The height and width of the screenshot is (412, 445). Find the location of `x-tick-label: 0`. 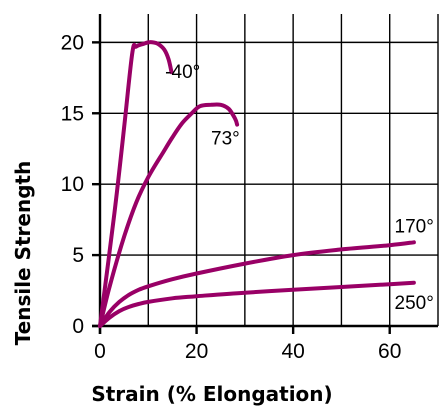

x-tick-label: 0 is located at coordinates (100, 351).